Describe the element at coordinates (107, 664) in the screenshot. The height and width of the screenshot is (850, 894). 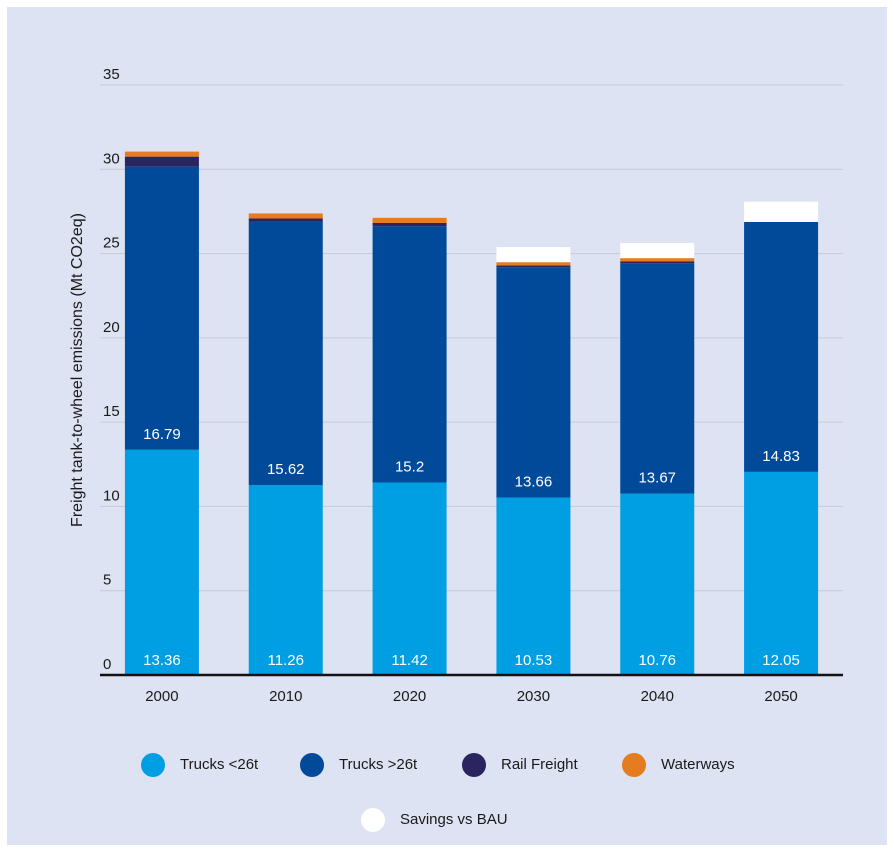
I see `y-tick-label: 0` at that location.